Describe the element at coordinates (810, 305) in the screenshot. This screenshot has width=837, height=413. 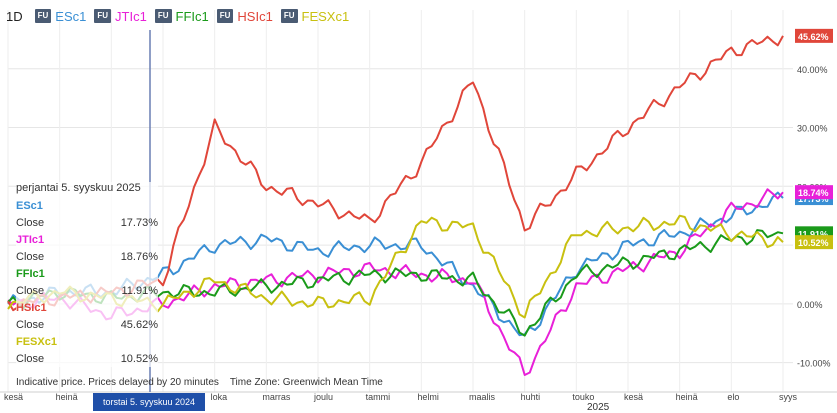
I see `y-tick-label: 0.00%` at that location.